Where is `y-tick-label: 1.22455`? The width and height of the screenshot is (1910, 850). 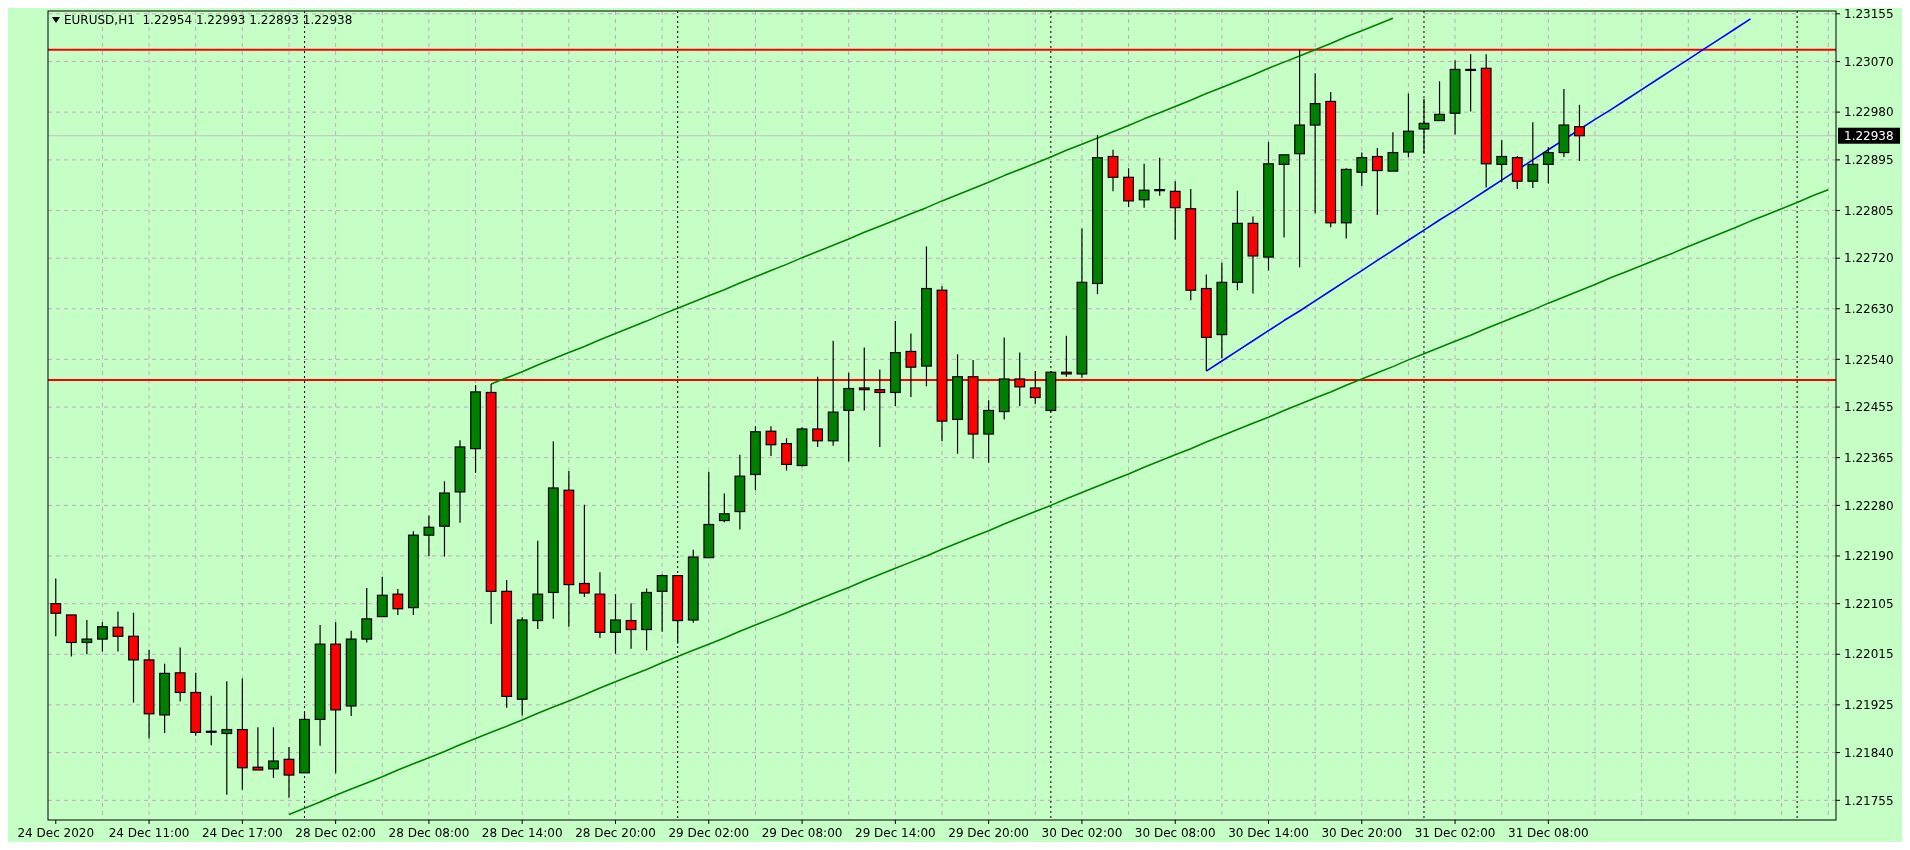 y-tick-label: 1.22455 is located at coordinates (1869, 407).